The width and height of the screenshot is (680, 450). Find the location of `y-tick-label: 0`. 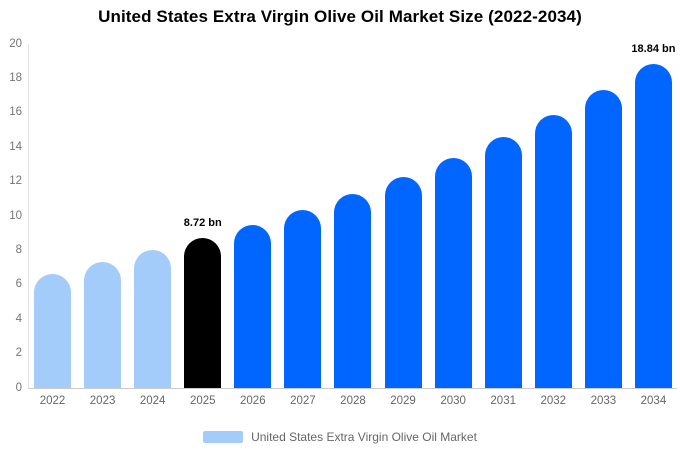

y-tick-label: 0 is located at coordinates (18, 387).